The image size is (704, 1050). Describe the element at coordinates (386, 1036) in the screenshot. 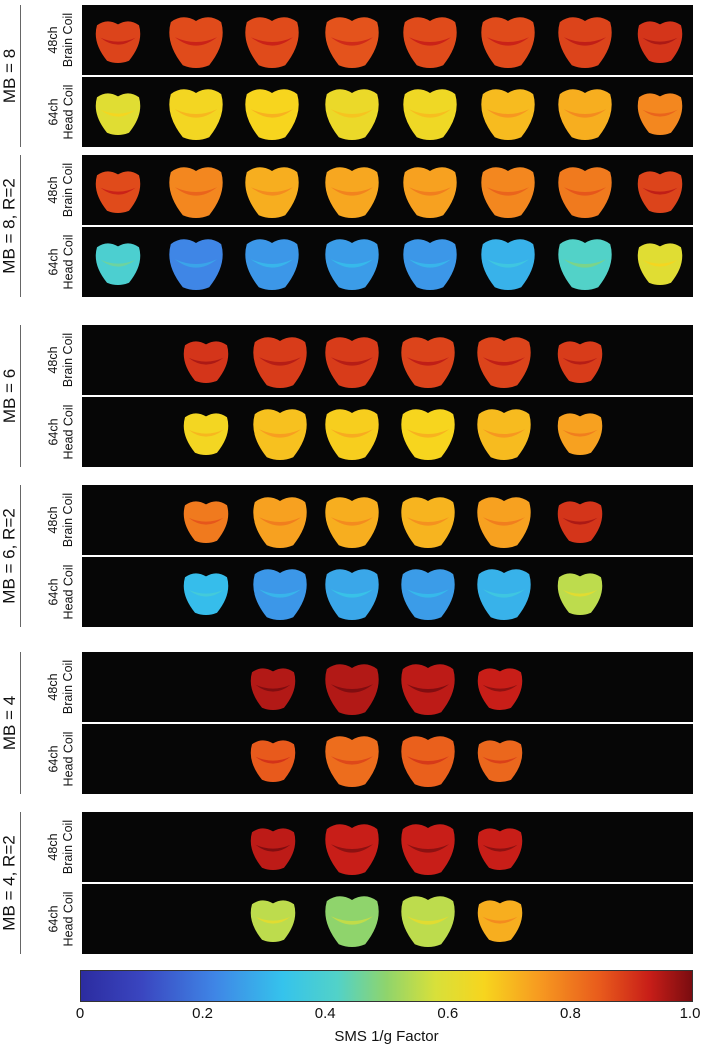

I see `colorbar-title: SMS 1/g Factor` at that location.